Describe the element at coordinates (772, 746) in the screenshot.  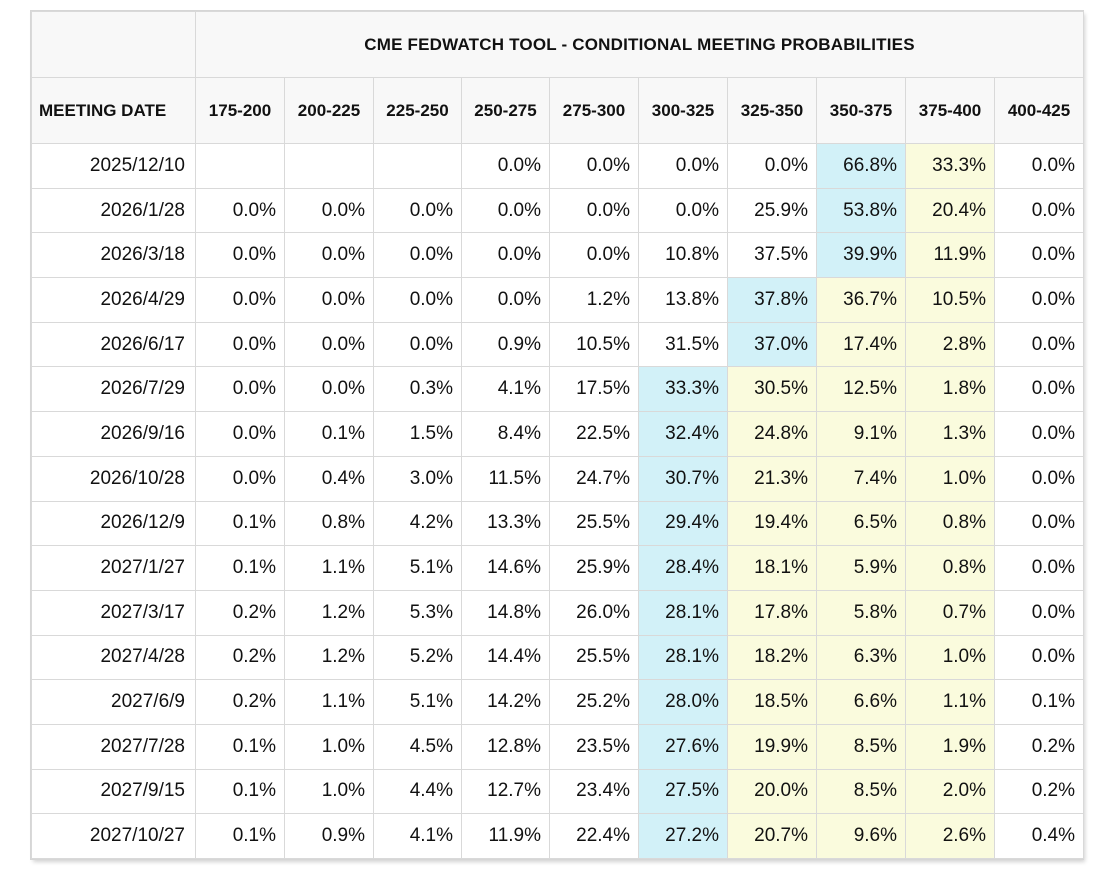
I see `probability-cell: 19.9%` at that location.